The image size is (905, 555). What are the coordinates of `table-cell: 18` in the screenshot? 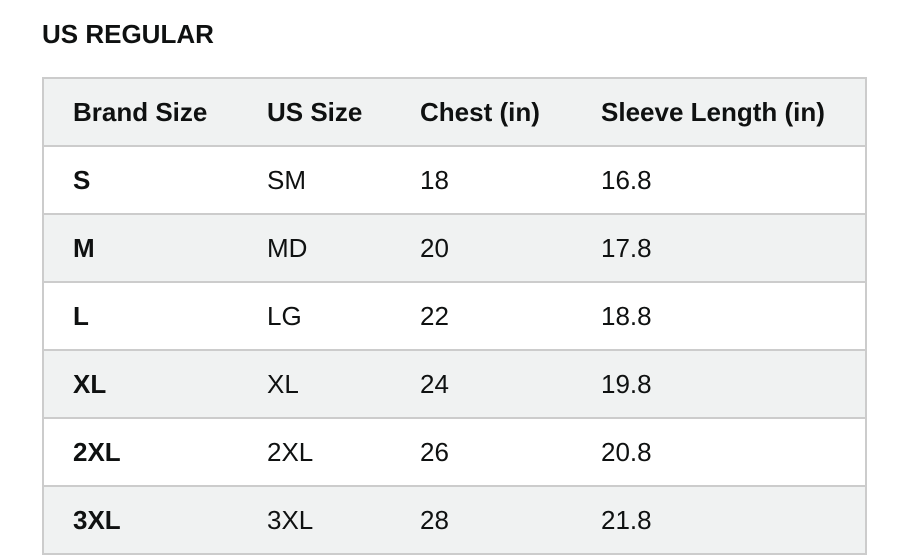 It's located at (481, 180).